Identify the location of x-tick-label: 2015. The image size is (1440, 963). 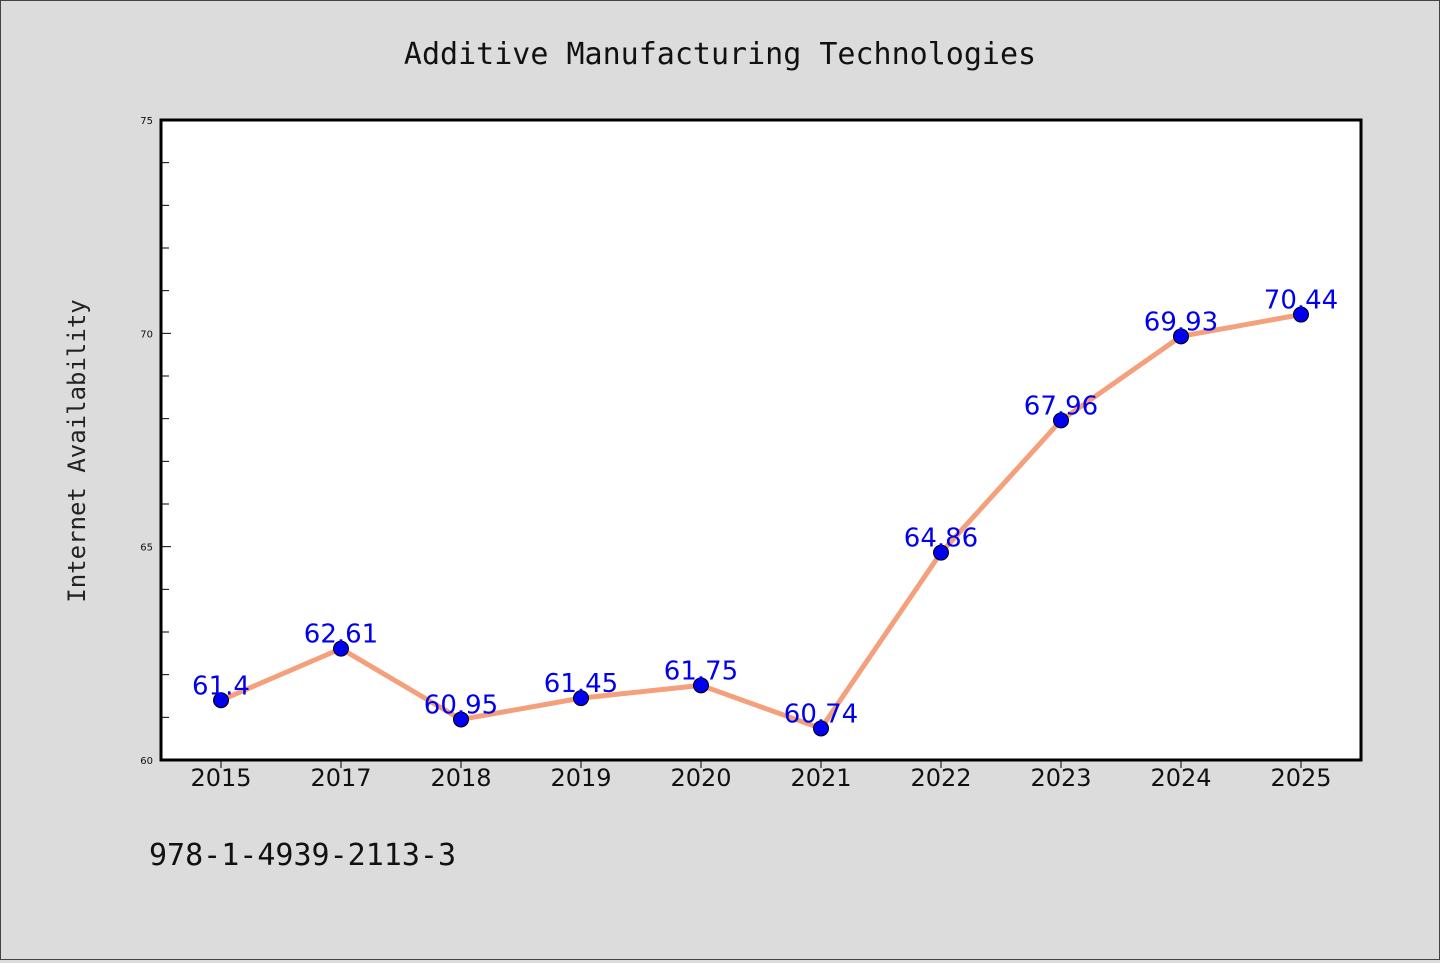
(220, 778).